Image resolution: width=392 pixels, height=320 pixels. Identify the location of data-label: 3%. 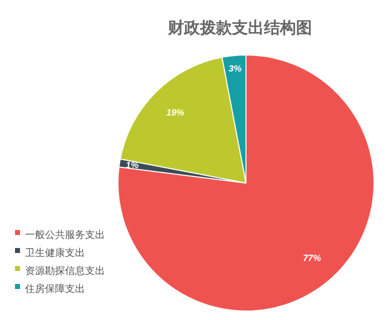
(235, 68).